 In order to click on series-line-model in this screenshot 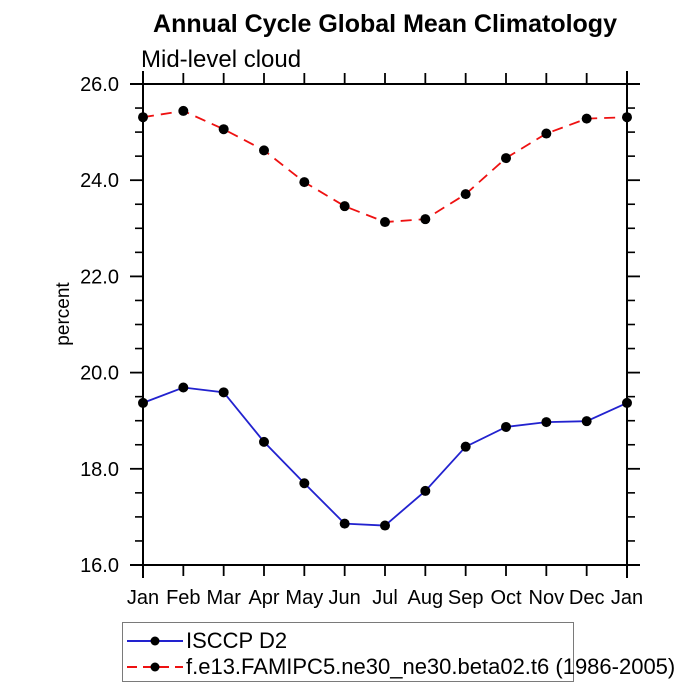, I will do `click(385, 166)`.